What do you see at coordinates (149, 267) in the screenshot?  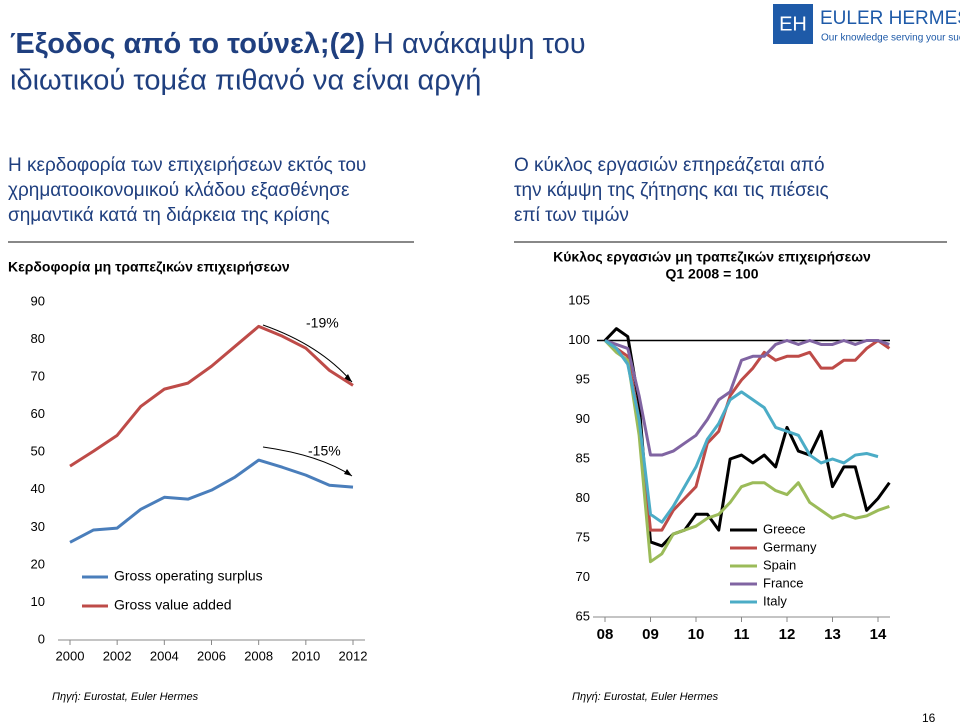 I see `chart-title: Κερδοφορία μη τραπεζικών επιχειρήσεων` at bounding box center [149, 267].